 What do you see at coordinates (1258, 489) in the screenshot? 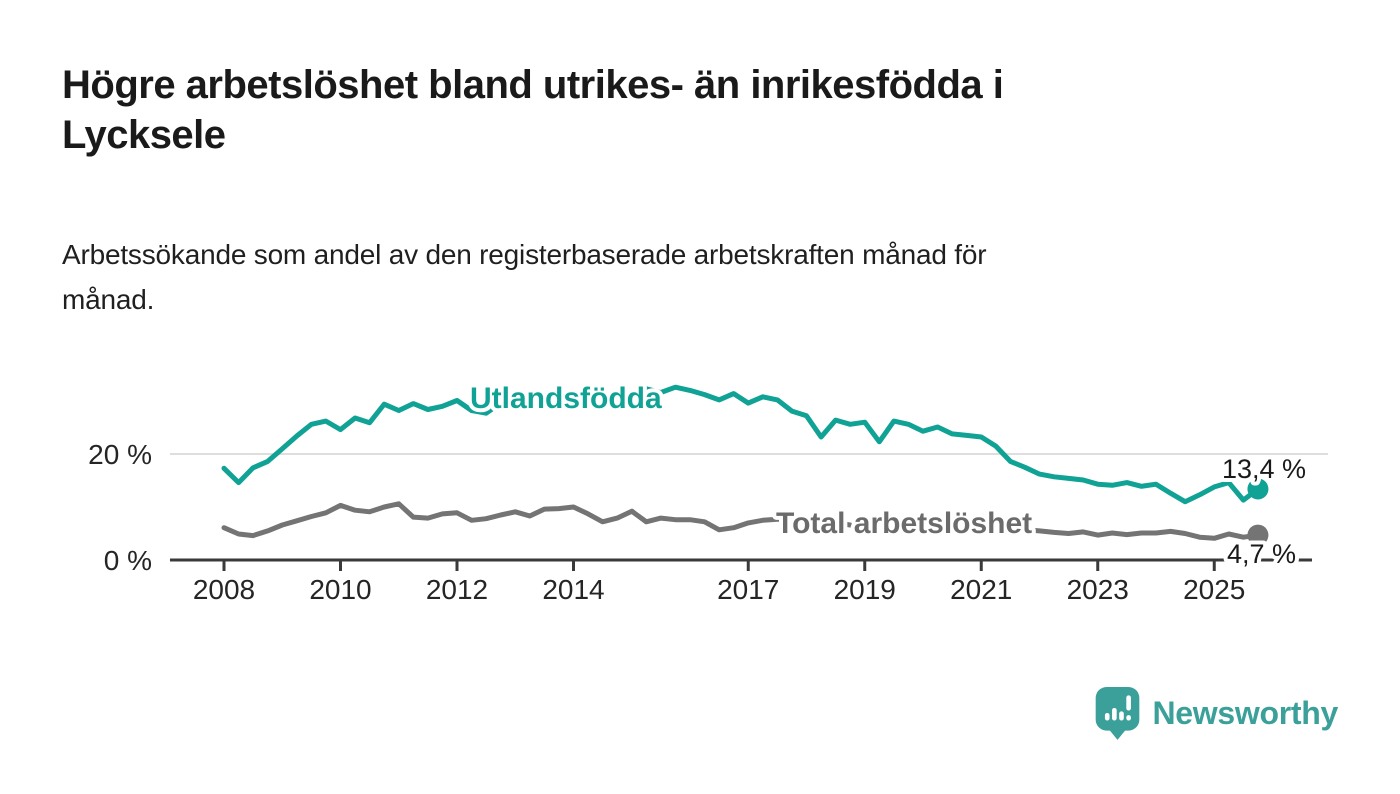
I see `end-dot-utlandsf-dda` at bounding box center [1258, 489].